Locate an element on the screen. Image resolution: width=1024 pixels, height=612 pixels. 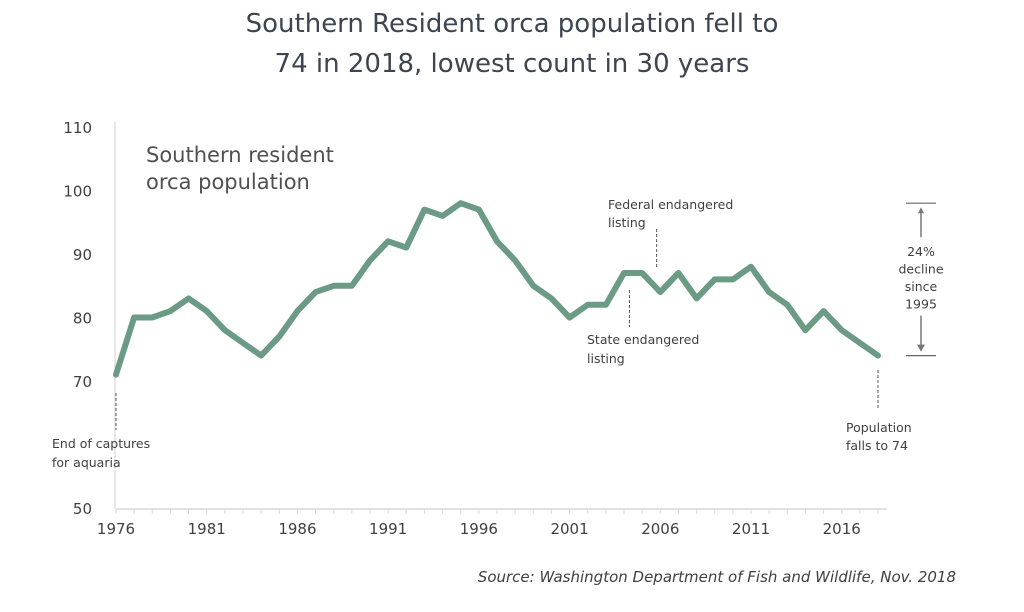
y-tick-label: 50 is located at coordinates (82, 509).